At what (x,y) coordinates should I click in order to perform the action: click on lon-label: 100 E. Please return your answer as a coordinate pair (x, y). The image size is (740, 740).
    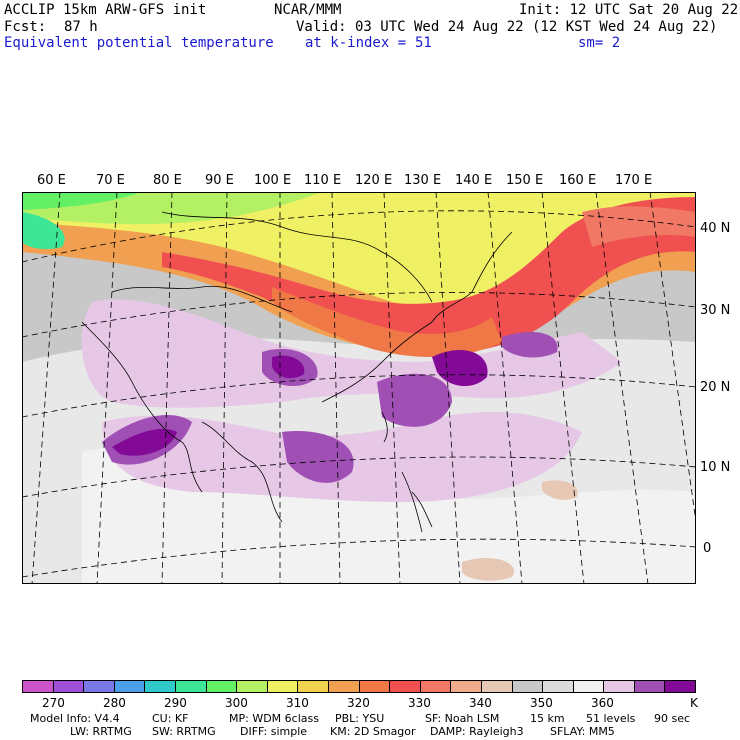
    Looking at the image, I should click on (273, 180).